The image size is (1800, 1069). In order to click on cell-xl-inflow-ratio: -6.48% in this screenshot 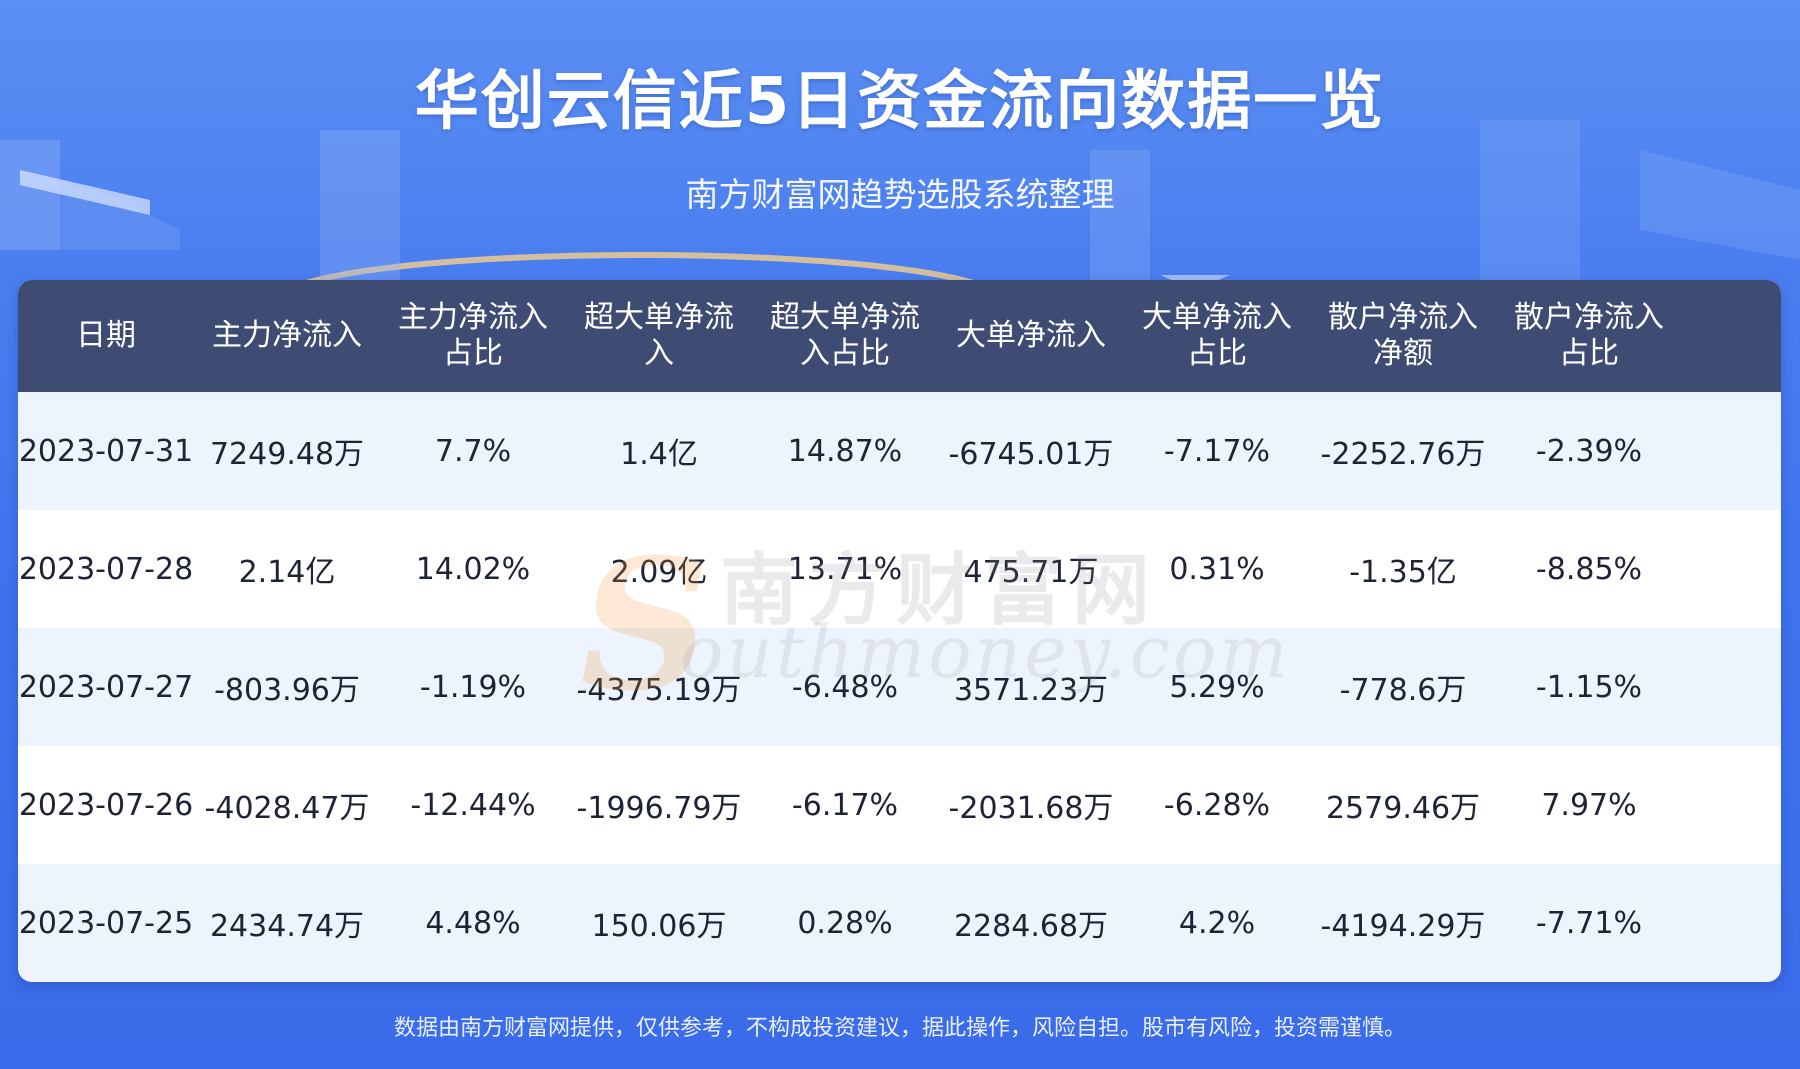, I will do `click(845, 687)`.